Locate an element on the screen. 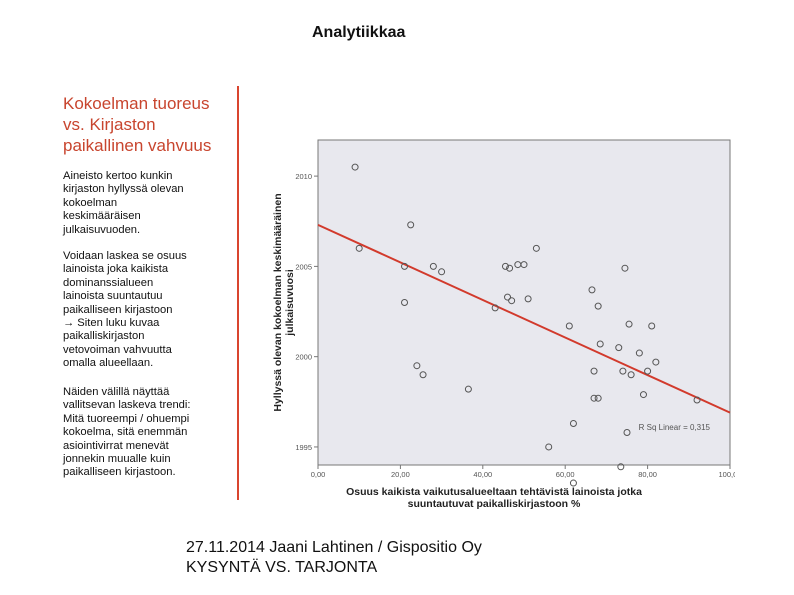  x-tick-label: 80,00 is located at coordinates (647, 474).